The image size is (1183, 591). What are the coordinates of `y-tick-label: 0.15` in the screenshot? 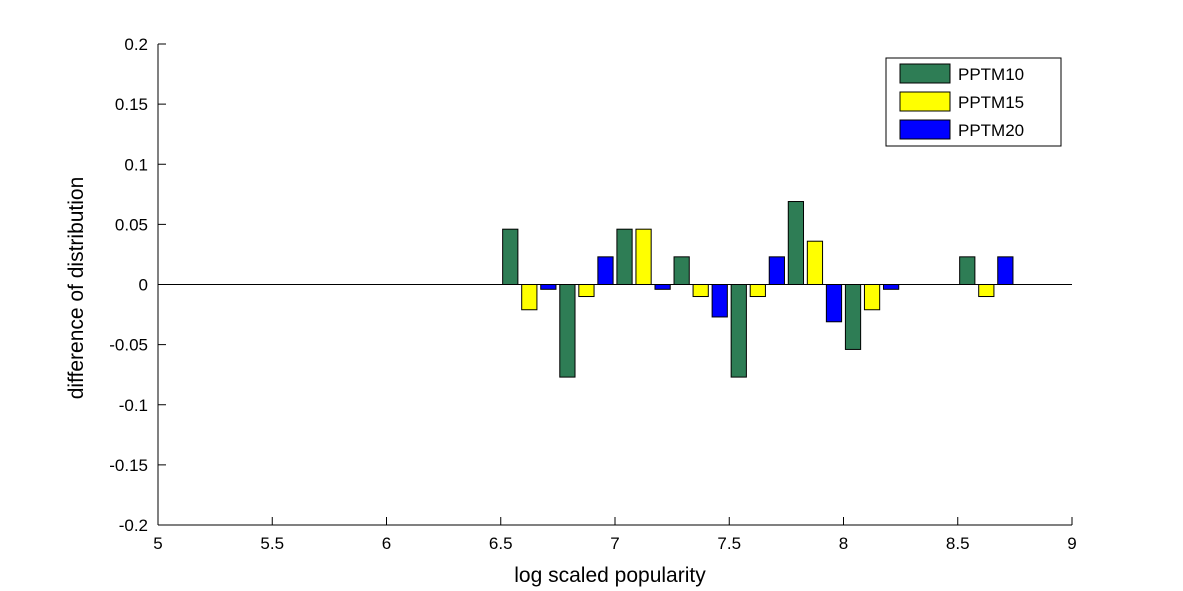 It's located at (131, 104).